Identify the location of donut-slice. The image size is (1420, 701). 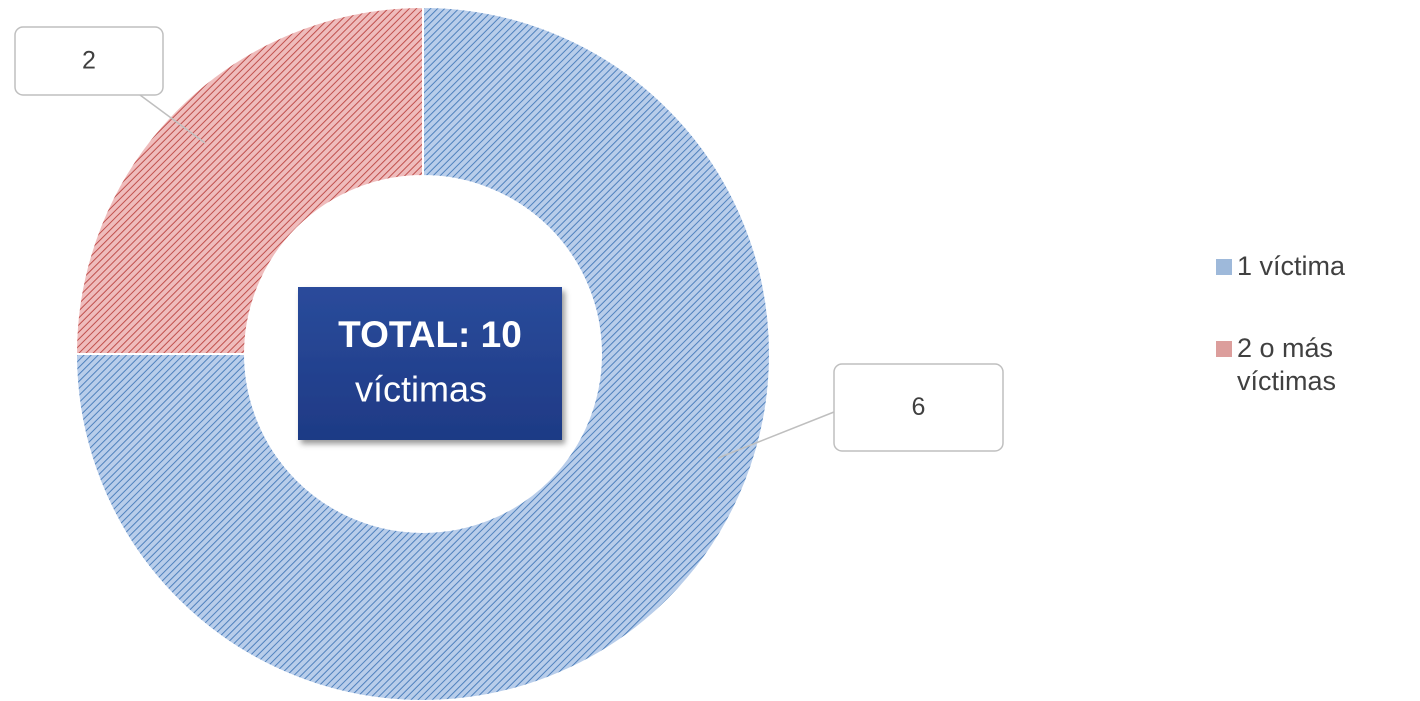
(249, 180).